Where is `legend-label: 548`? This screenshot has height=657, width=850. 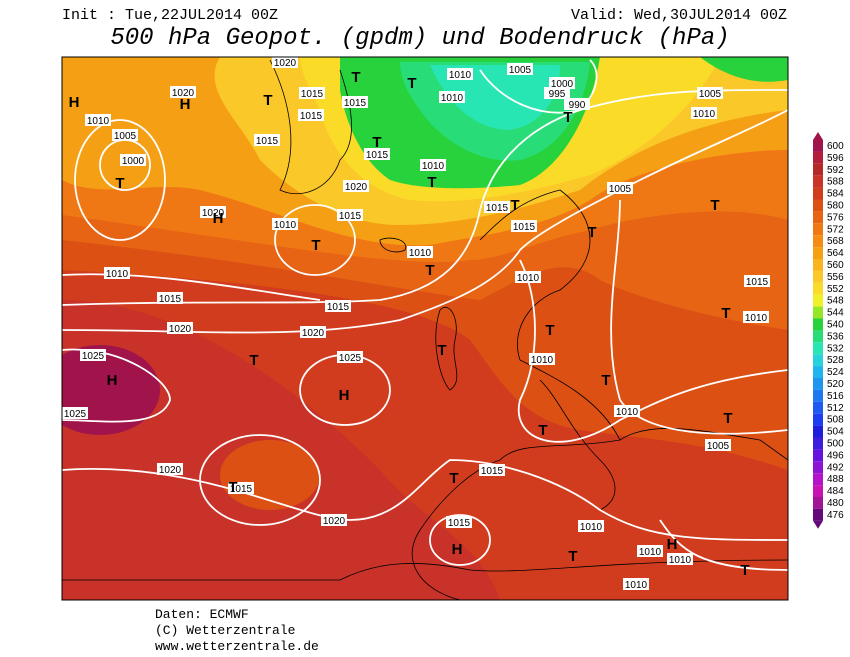
legend-label: 548 is located at coordinates (835, 301).